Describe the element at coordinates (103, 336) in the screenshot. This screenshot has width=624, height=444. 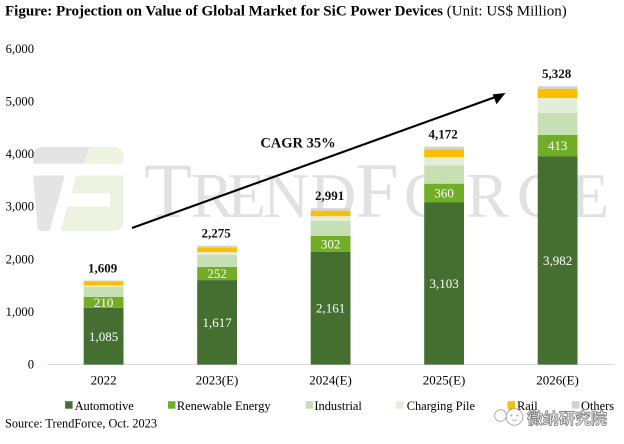
I see `svg-text: 1,085` at that location.